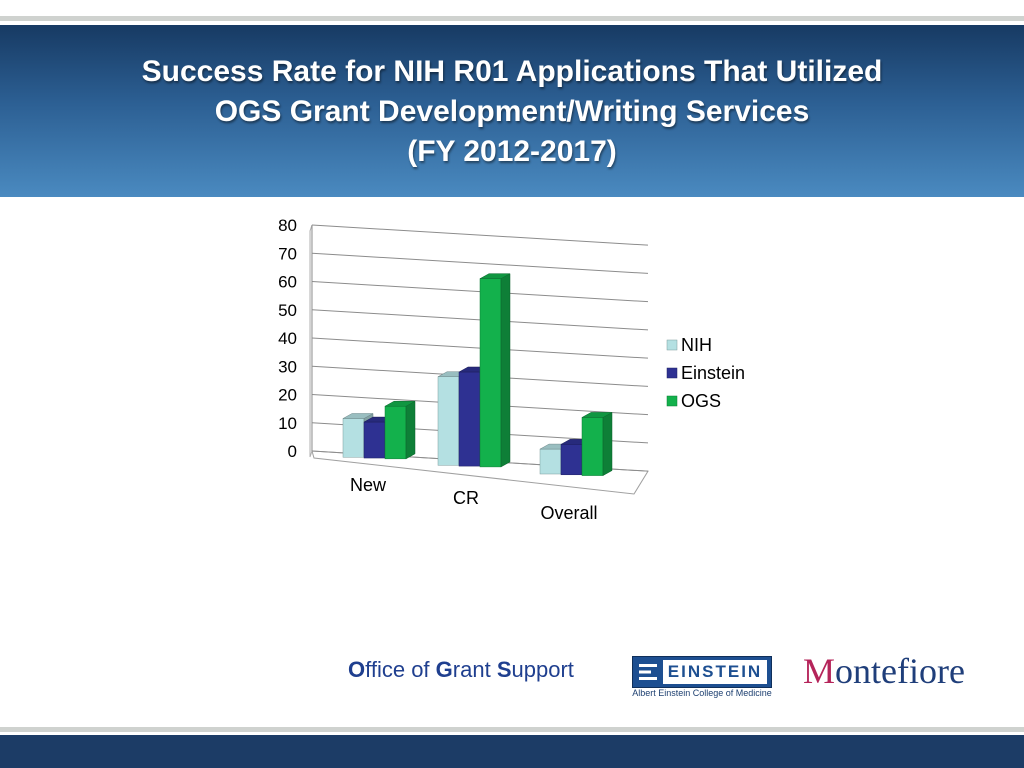 The image size is (1024, 768). Describe the element at coordinates (287, 310) in the screenshot. I see `y-tick-label: 50` at that location.